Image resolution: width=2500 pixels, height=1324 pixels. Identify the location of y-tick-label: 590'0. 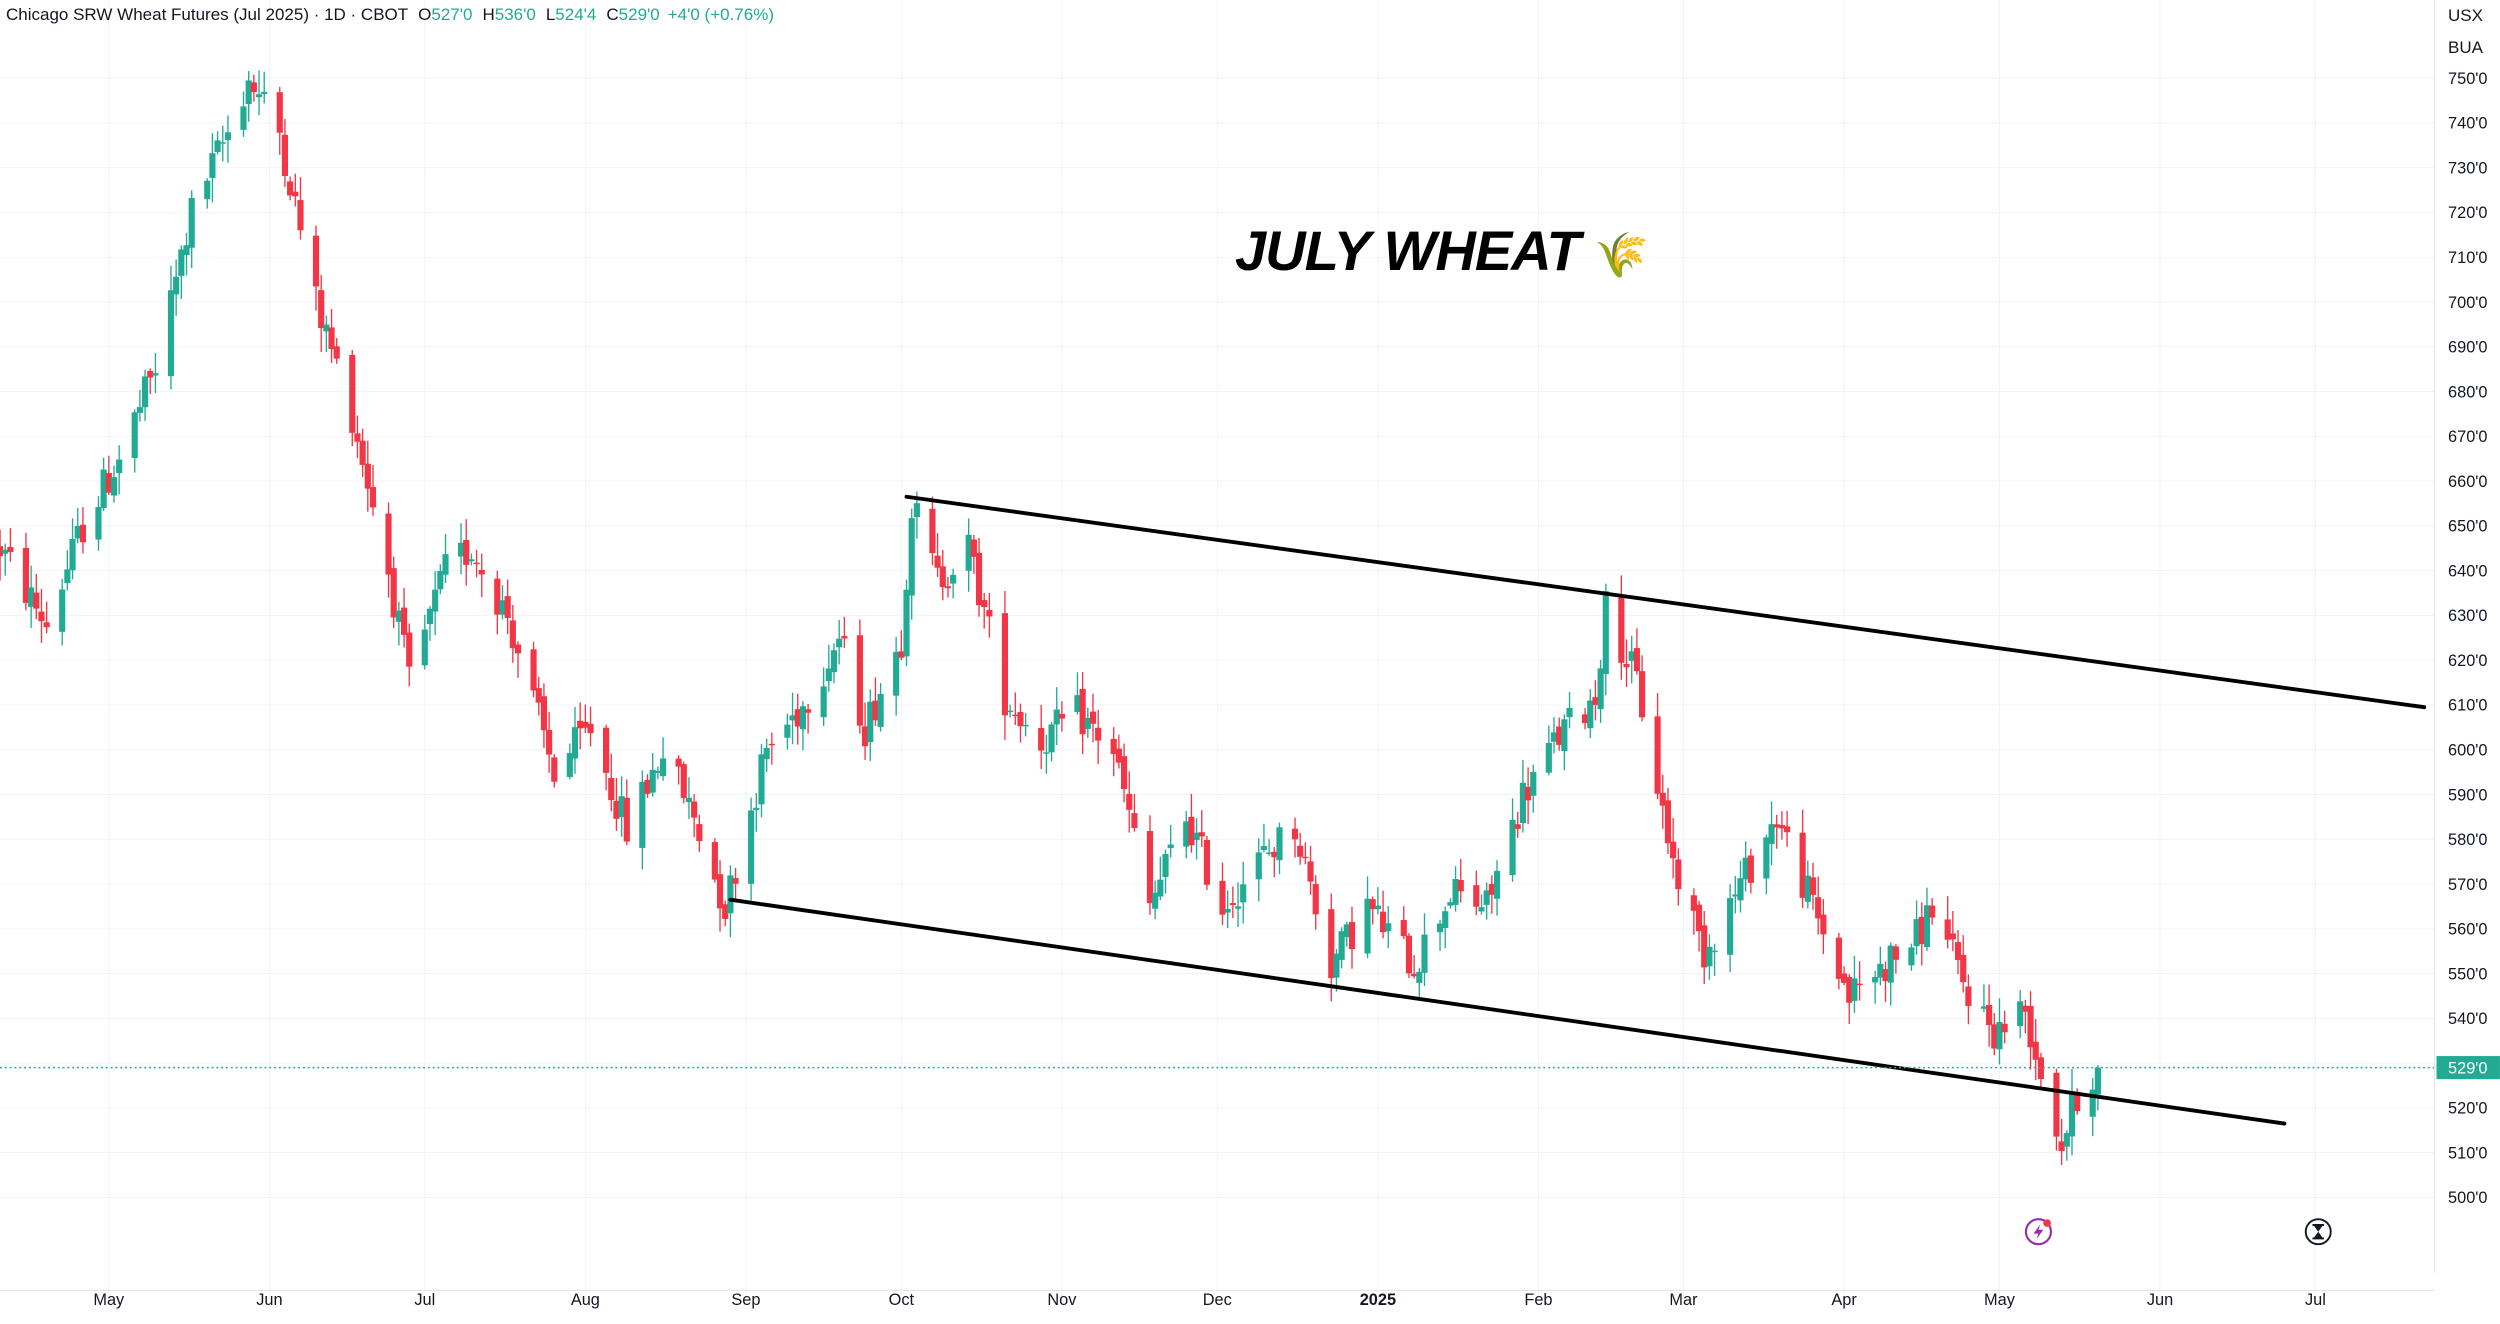
(2467, 795).